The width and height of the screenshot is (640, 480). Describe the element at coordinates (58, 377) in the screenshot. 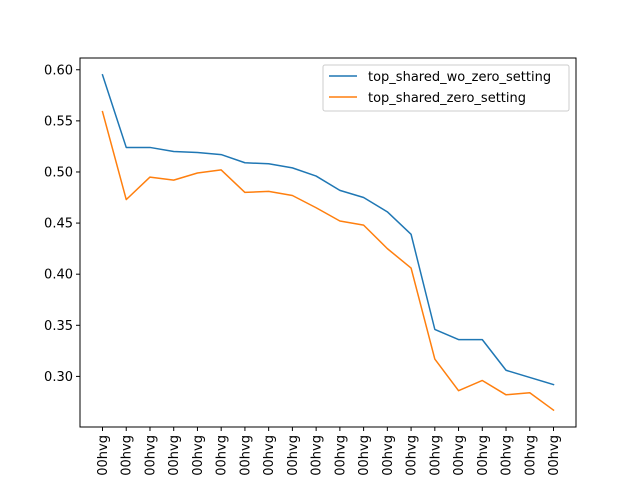

I see `y-tick-label: 0.30` at that location.